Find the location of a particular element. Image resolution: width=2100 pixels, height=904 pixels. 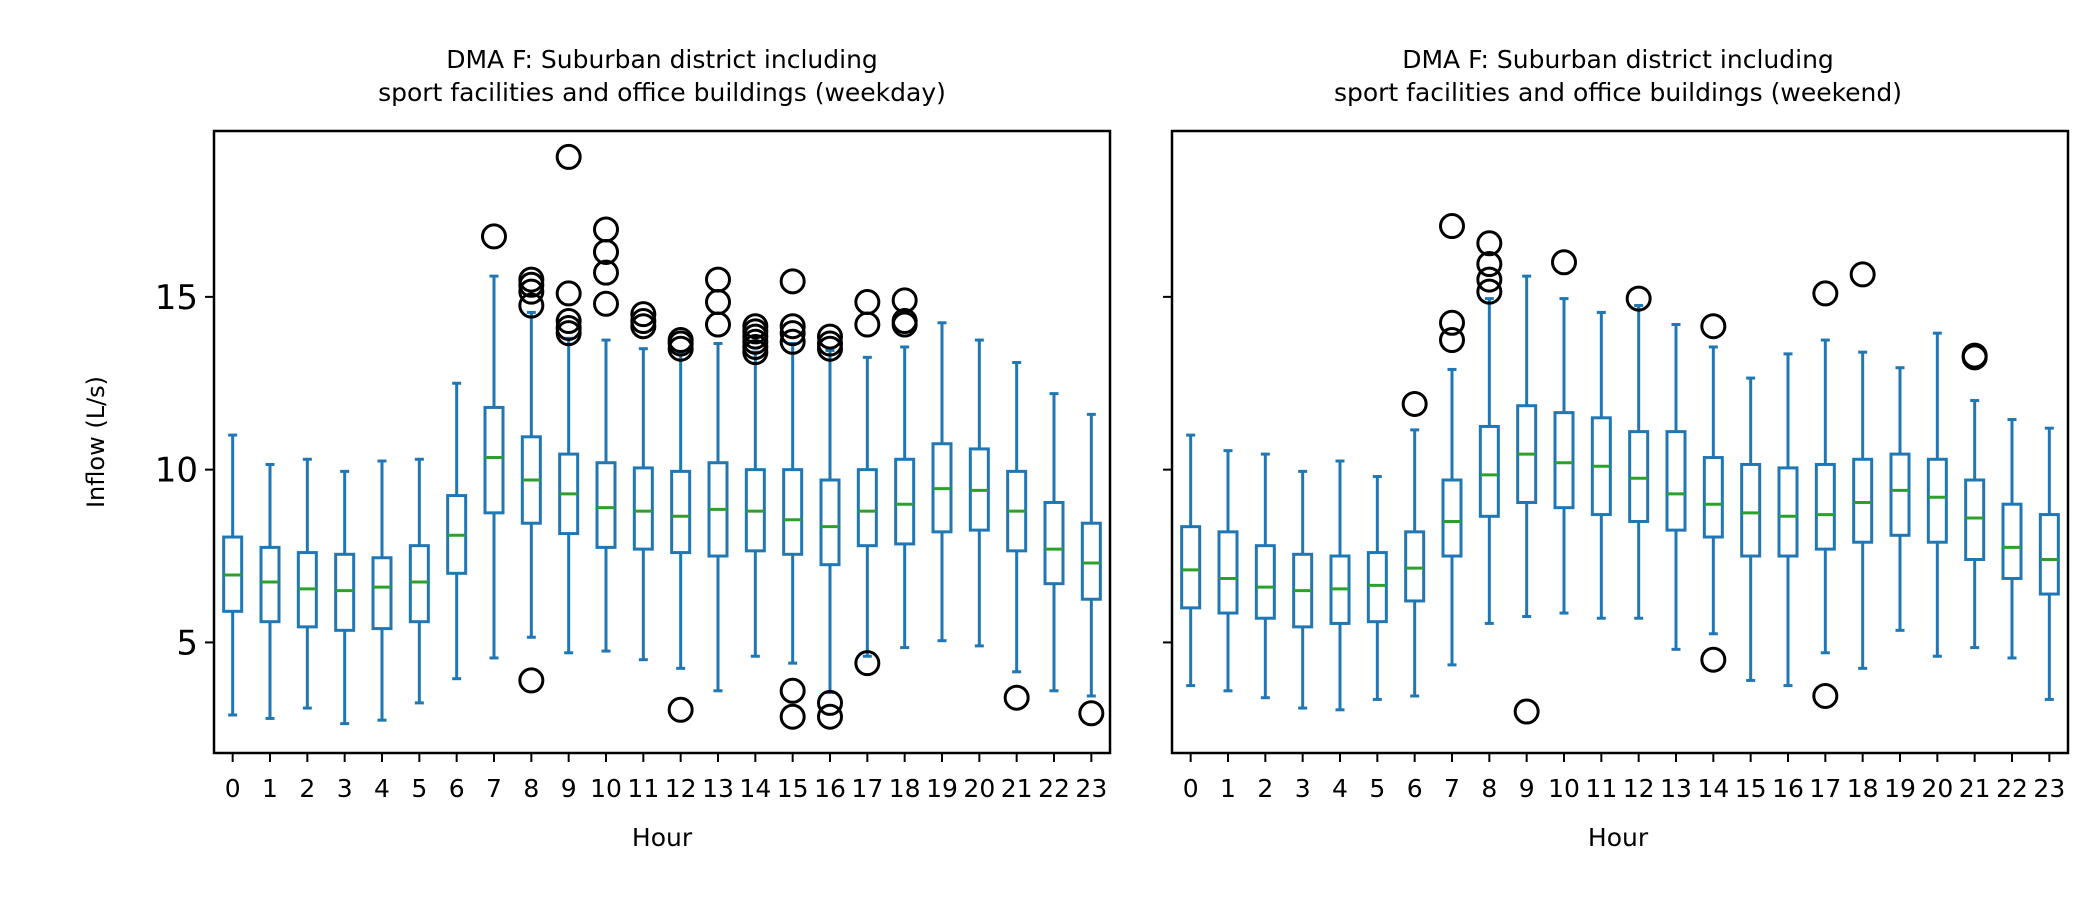

weekday-x-tick-label: 13 is located at coordinates (718, 788).